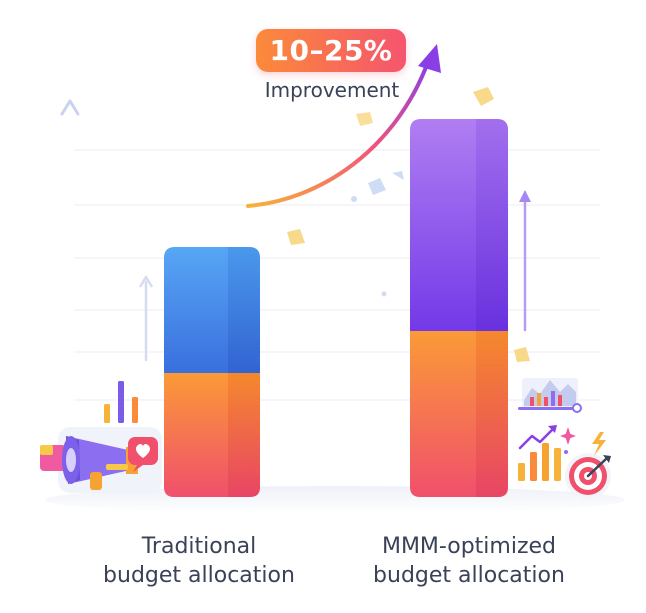 The image size is (646, 613). I want to click on caption-mmm-line-1: MMM-optimized, so click(469, 546).